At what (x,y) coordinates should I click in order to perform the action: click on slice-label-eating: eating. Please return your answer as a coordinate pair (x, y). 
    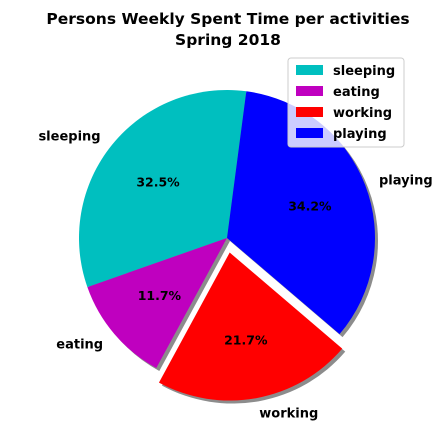
    Looking at the image, I should click on (79, 345).